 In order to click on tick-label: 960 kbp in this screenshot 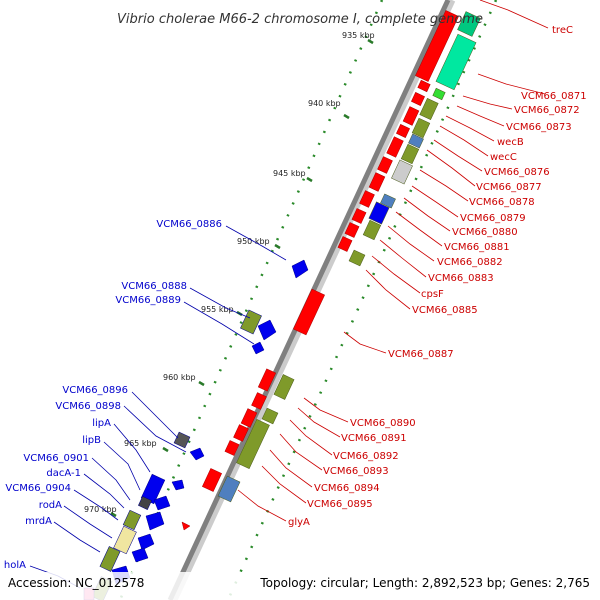, I will do `click(179, 377)`.